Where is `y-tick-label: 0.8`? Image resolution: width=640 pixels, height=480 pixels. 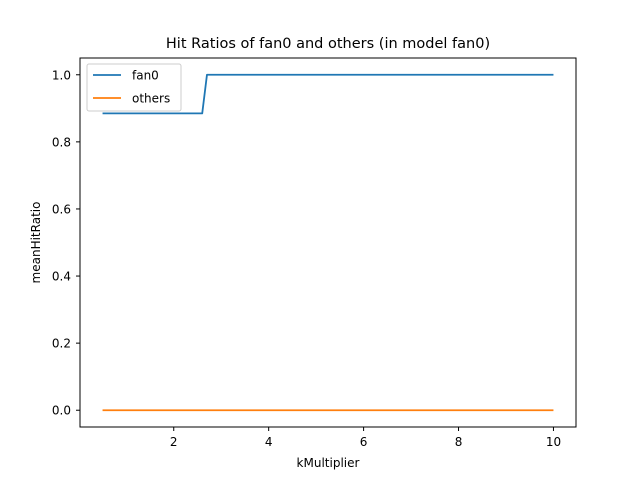
y-tick-label: 0.8 is located at coordinates (61, 142).